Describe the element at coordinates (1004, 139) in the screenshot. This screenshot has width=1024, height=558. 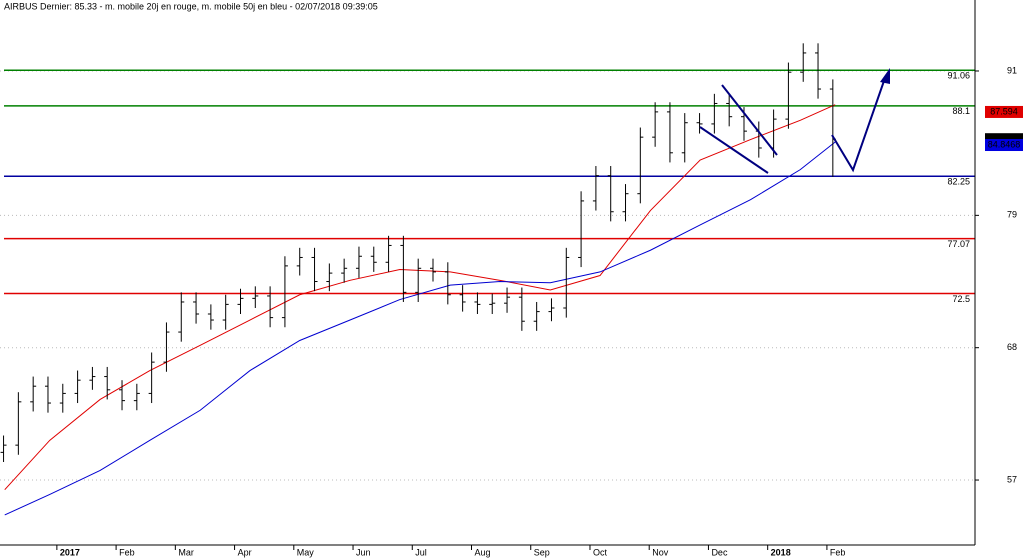
I see `price-label: 85.33` at that location.